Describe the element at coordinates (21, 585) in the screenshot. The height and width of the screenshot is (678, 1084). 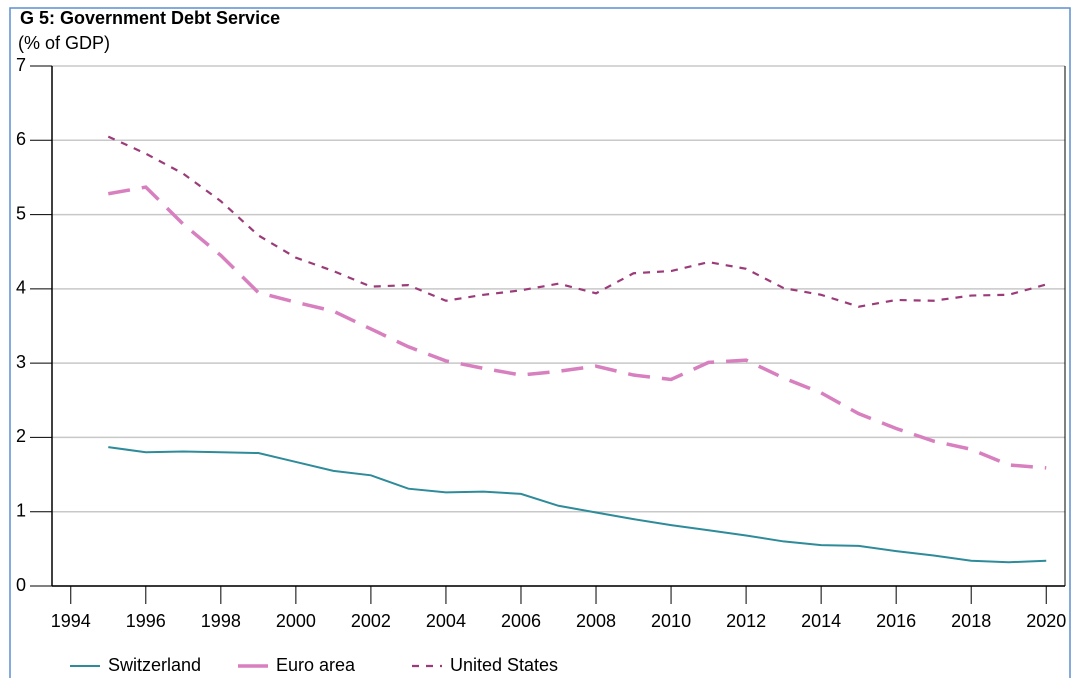
I see `y-tick-label: 0` at that location.